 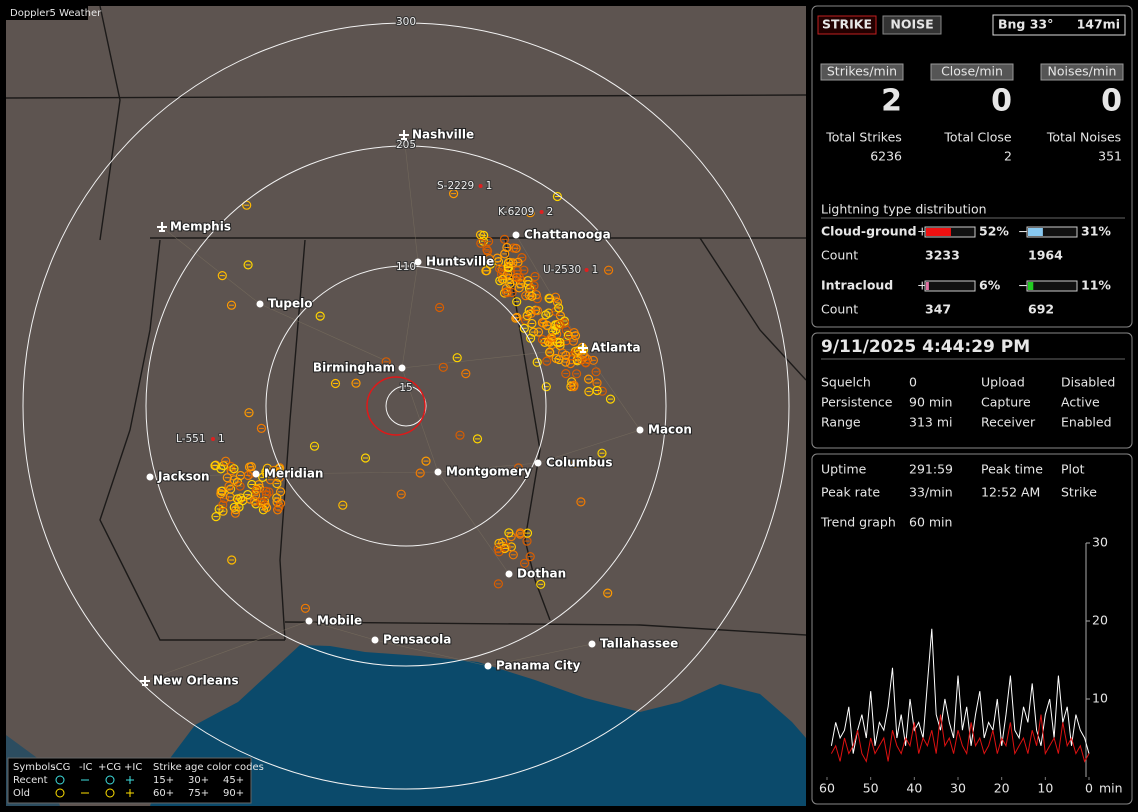 I want to click on city-label: Meridian, so click(x=293, y=474).